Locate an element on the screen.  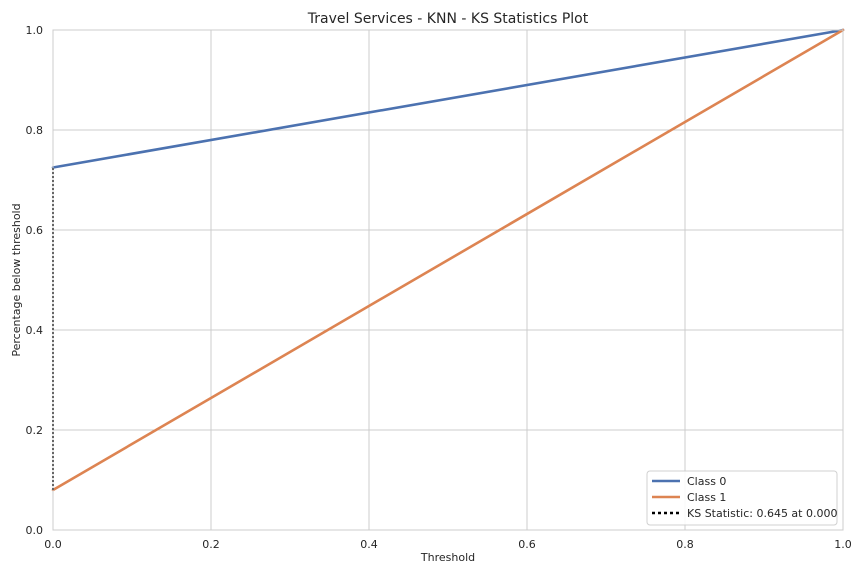
y-tick-label: 0.0 is located at coordinates (35, 530).